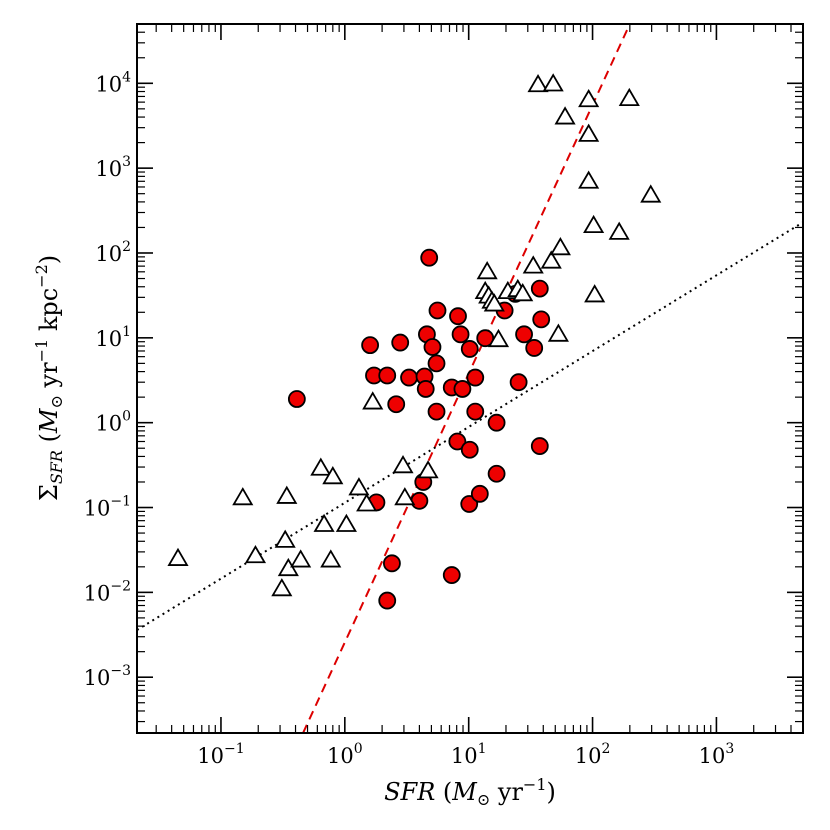 This screenshot has width=830, height=830. I want to click on x-tick-label: 10¹, so click(469, 754).